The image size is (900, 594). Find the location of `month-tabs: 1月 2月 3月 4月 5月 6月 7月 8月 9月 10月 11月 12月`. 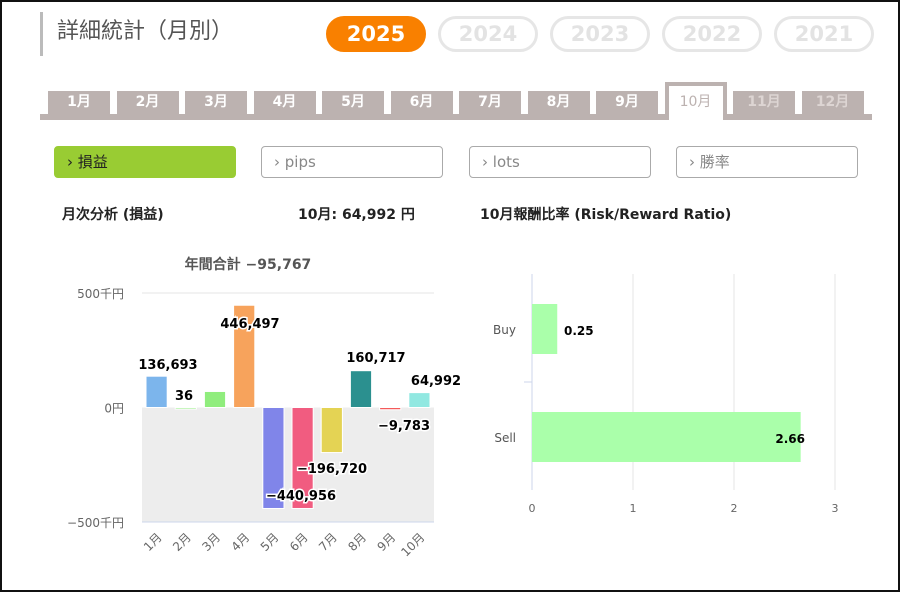

month-tabs: 1月 2月 3月 4月 5月 6月 7月 8月 9月 10月 11月 12月 is located at coordinates (456, 101).